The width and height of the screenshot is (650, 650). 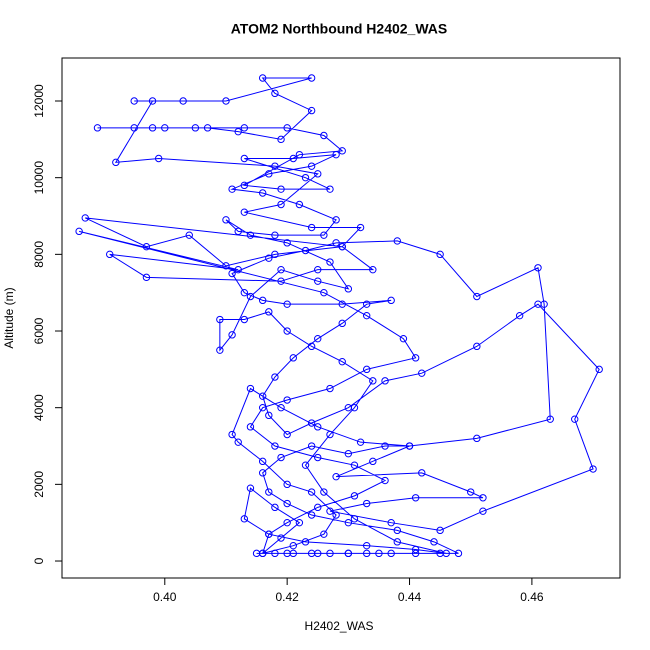 What do you see at coordinates (339, 29) in the screenshot?
I see `chart-title: ATOM2 Northbound H2402_WAS` at bounding box center [339, 29].